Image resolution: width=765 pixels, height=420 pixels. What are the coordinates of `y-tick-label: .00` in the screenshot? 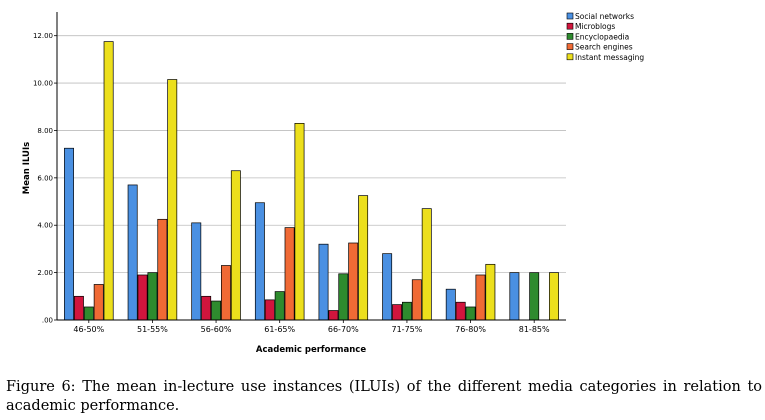 It's located at (47, 321).